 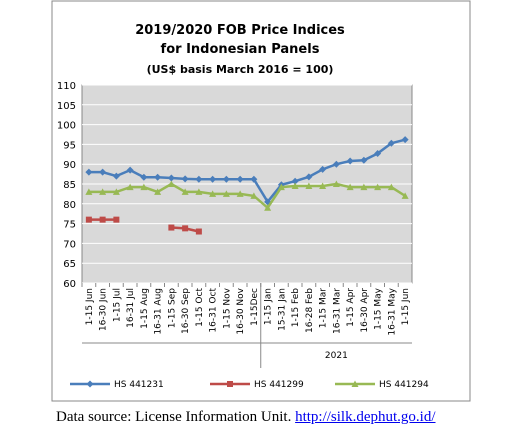 What do you see at coordinates (69, 185) in the screenshot?
I see `y-tick-label: 85` at bounding box center [69, 185].